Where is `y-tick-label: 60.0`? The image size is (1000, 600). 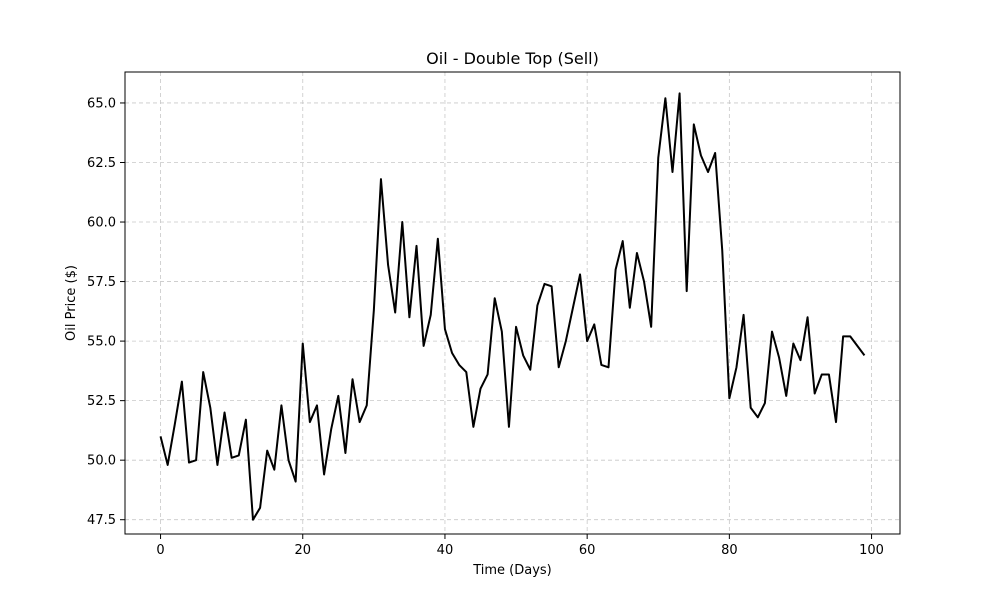
y-tick-label: 60.0 is located at coordinates (101, 223).